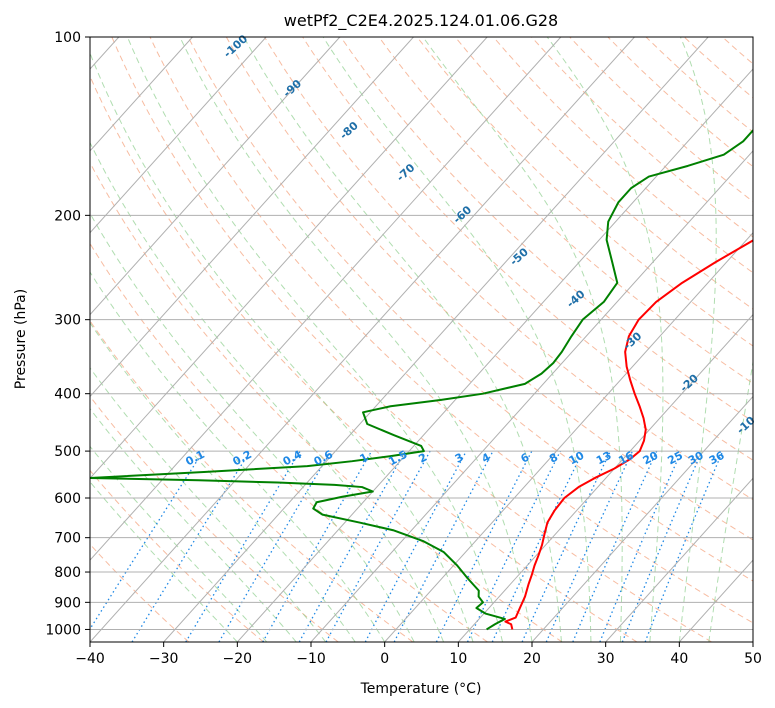 Image resolution: width=775 pixels, height=708 pixels. What do you see at coordinates (67, 321) in the screenshot?
I see `y-tick-label: 300` at bounding box center [67, 321].